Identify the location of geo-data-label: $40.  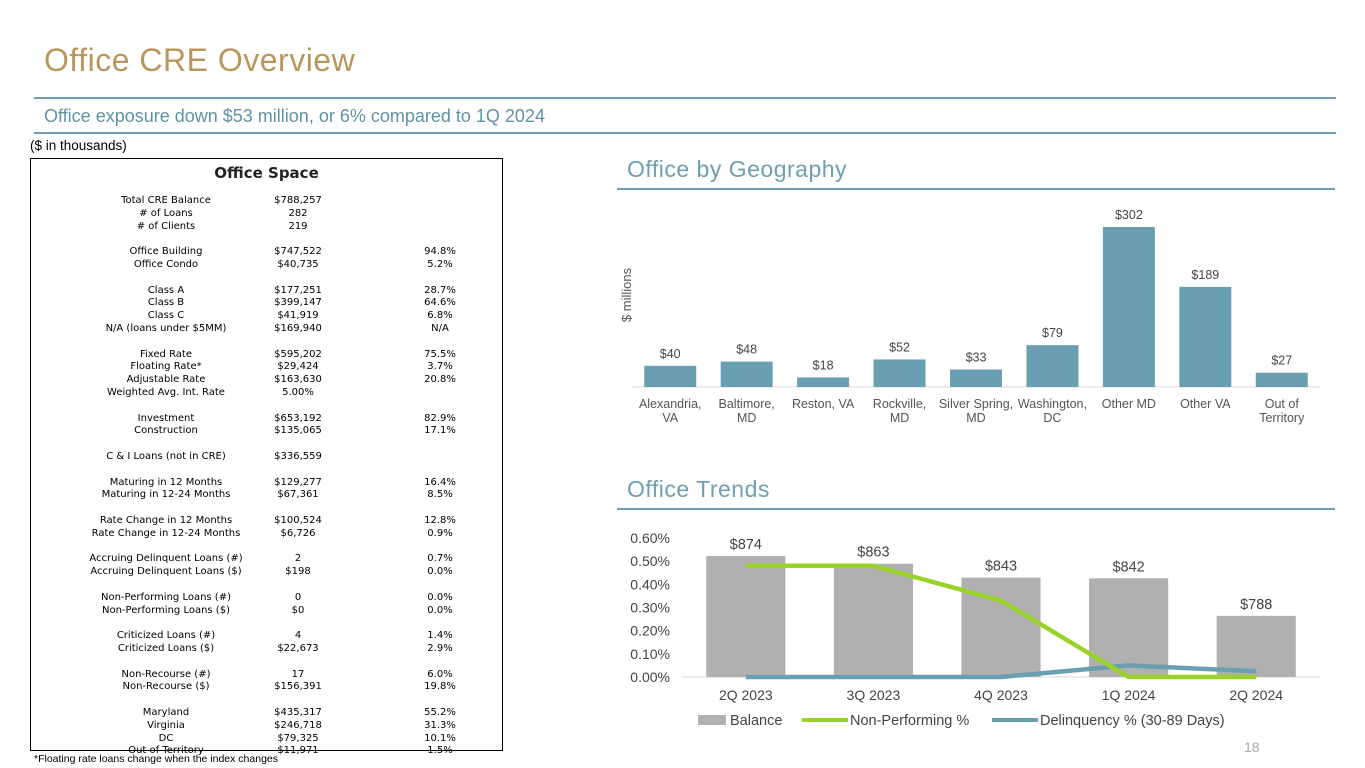
(670, 354).